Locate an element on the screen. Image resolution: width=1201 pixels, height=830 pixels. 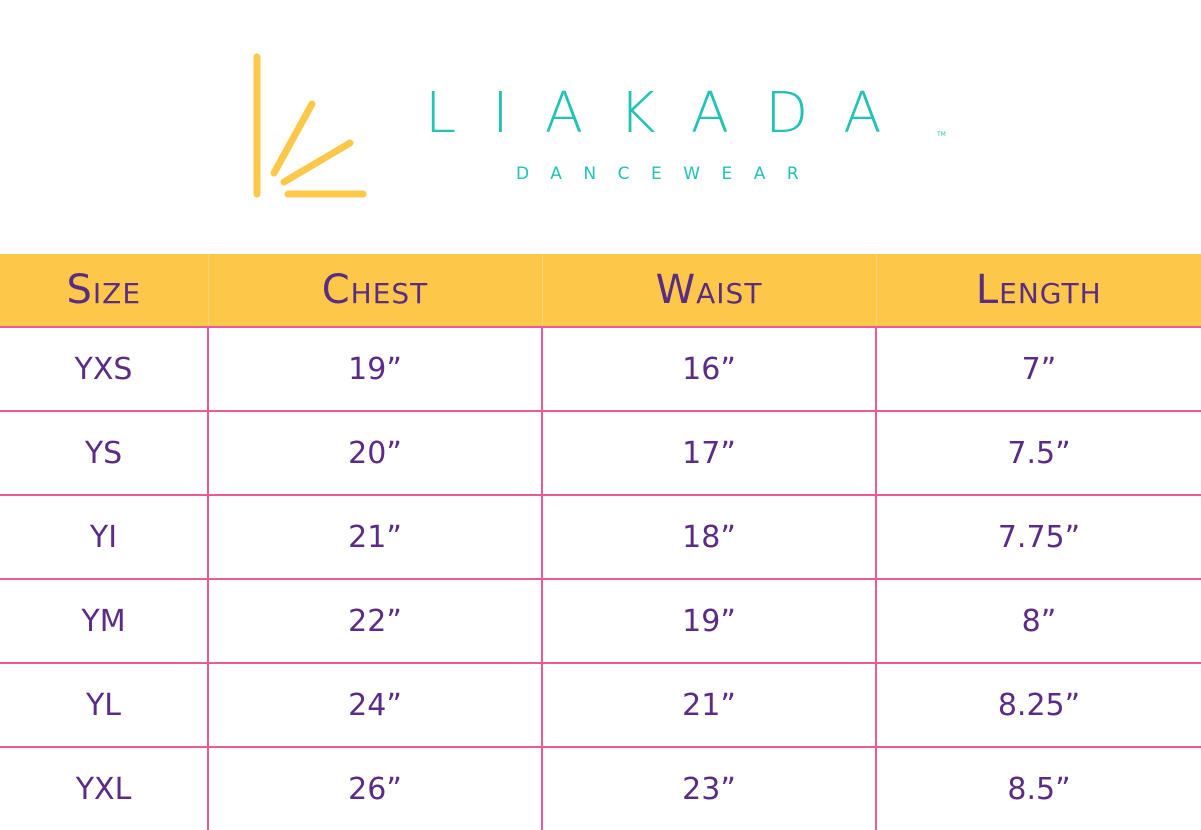
cell-length: 8.25” is located at coordinates (1038, 704).